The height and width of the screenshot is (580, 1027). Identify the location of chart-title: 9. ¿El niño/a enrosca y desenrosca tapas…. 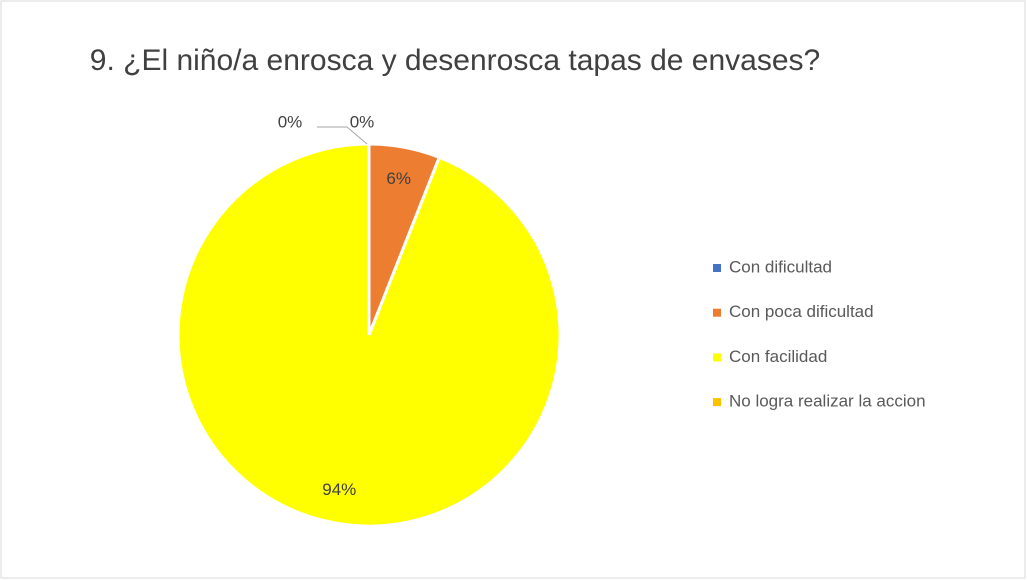
(455, 60).